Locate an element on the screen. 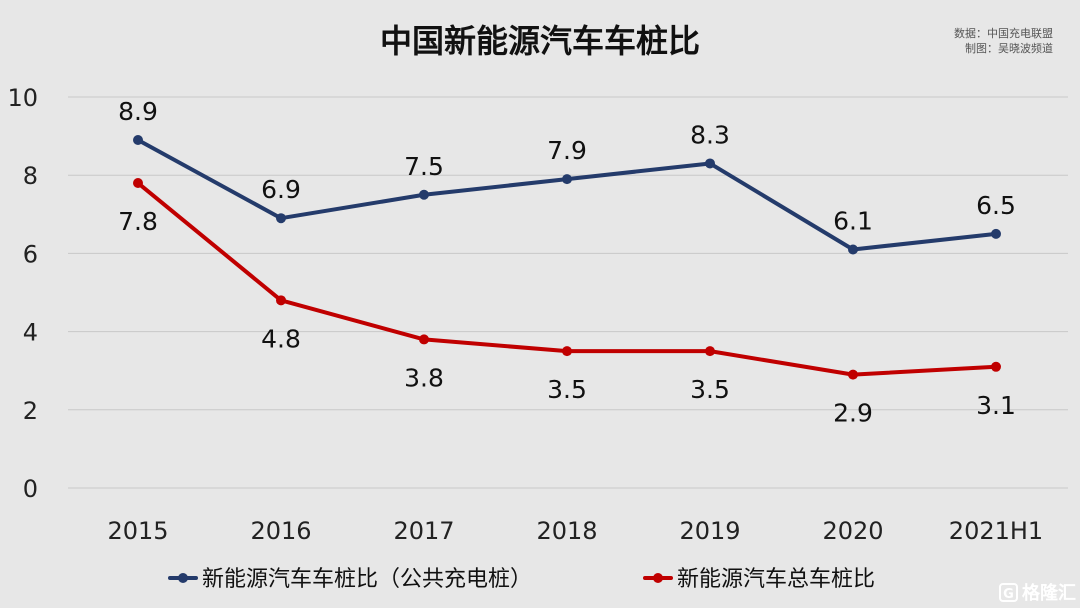 Image resolution: width=1080 pixels, height=608 pixels. g-logo-letter: G is located at coordinates (1008, 594).